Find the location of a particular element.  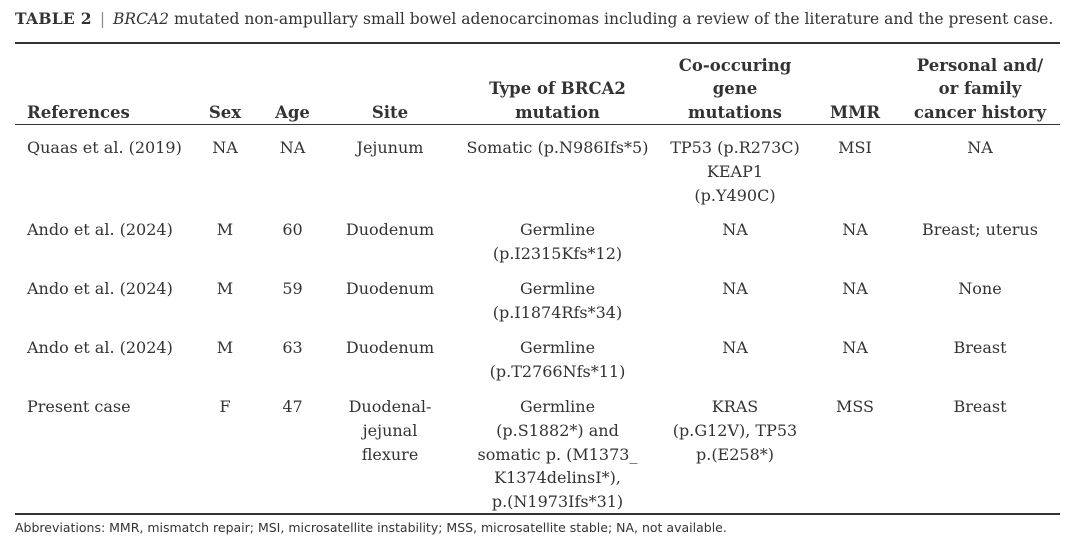

cell-mmr: MSI is located at coordinates (855, 147).